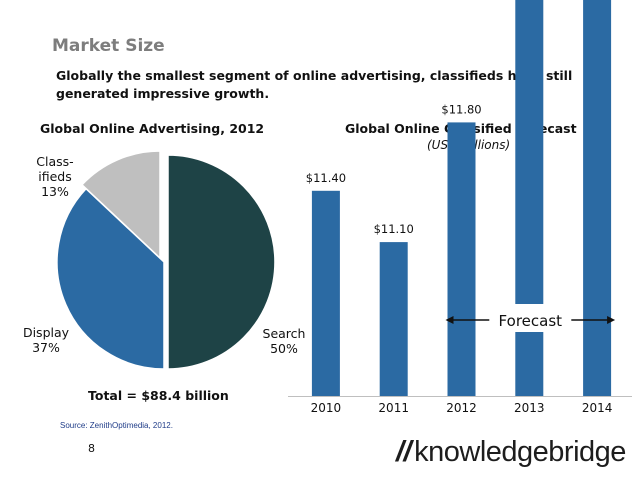 The width and height of the screenshot is (638, 479). I want to click on pie-slice-display, so click(110, 278).